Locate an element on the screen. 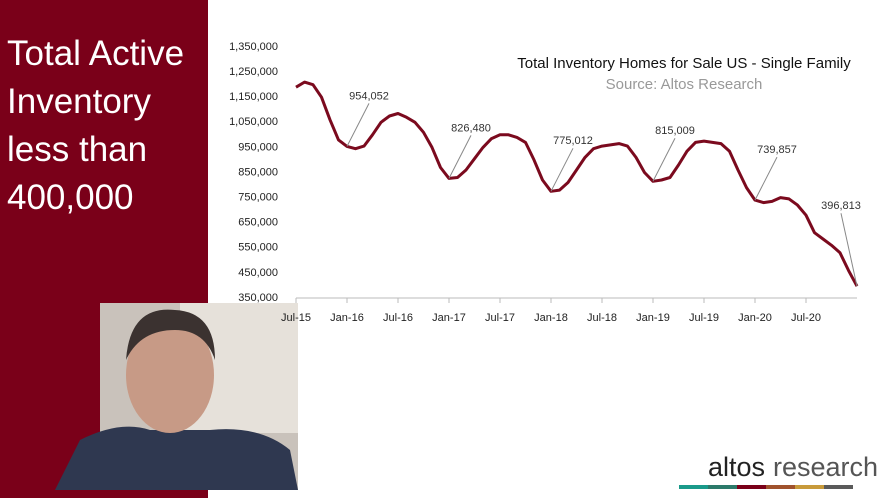 This screenshot has width=883, height=498. webcam-hair is located at coordinates (170, 334).